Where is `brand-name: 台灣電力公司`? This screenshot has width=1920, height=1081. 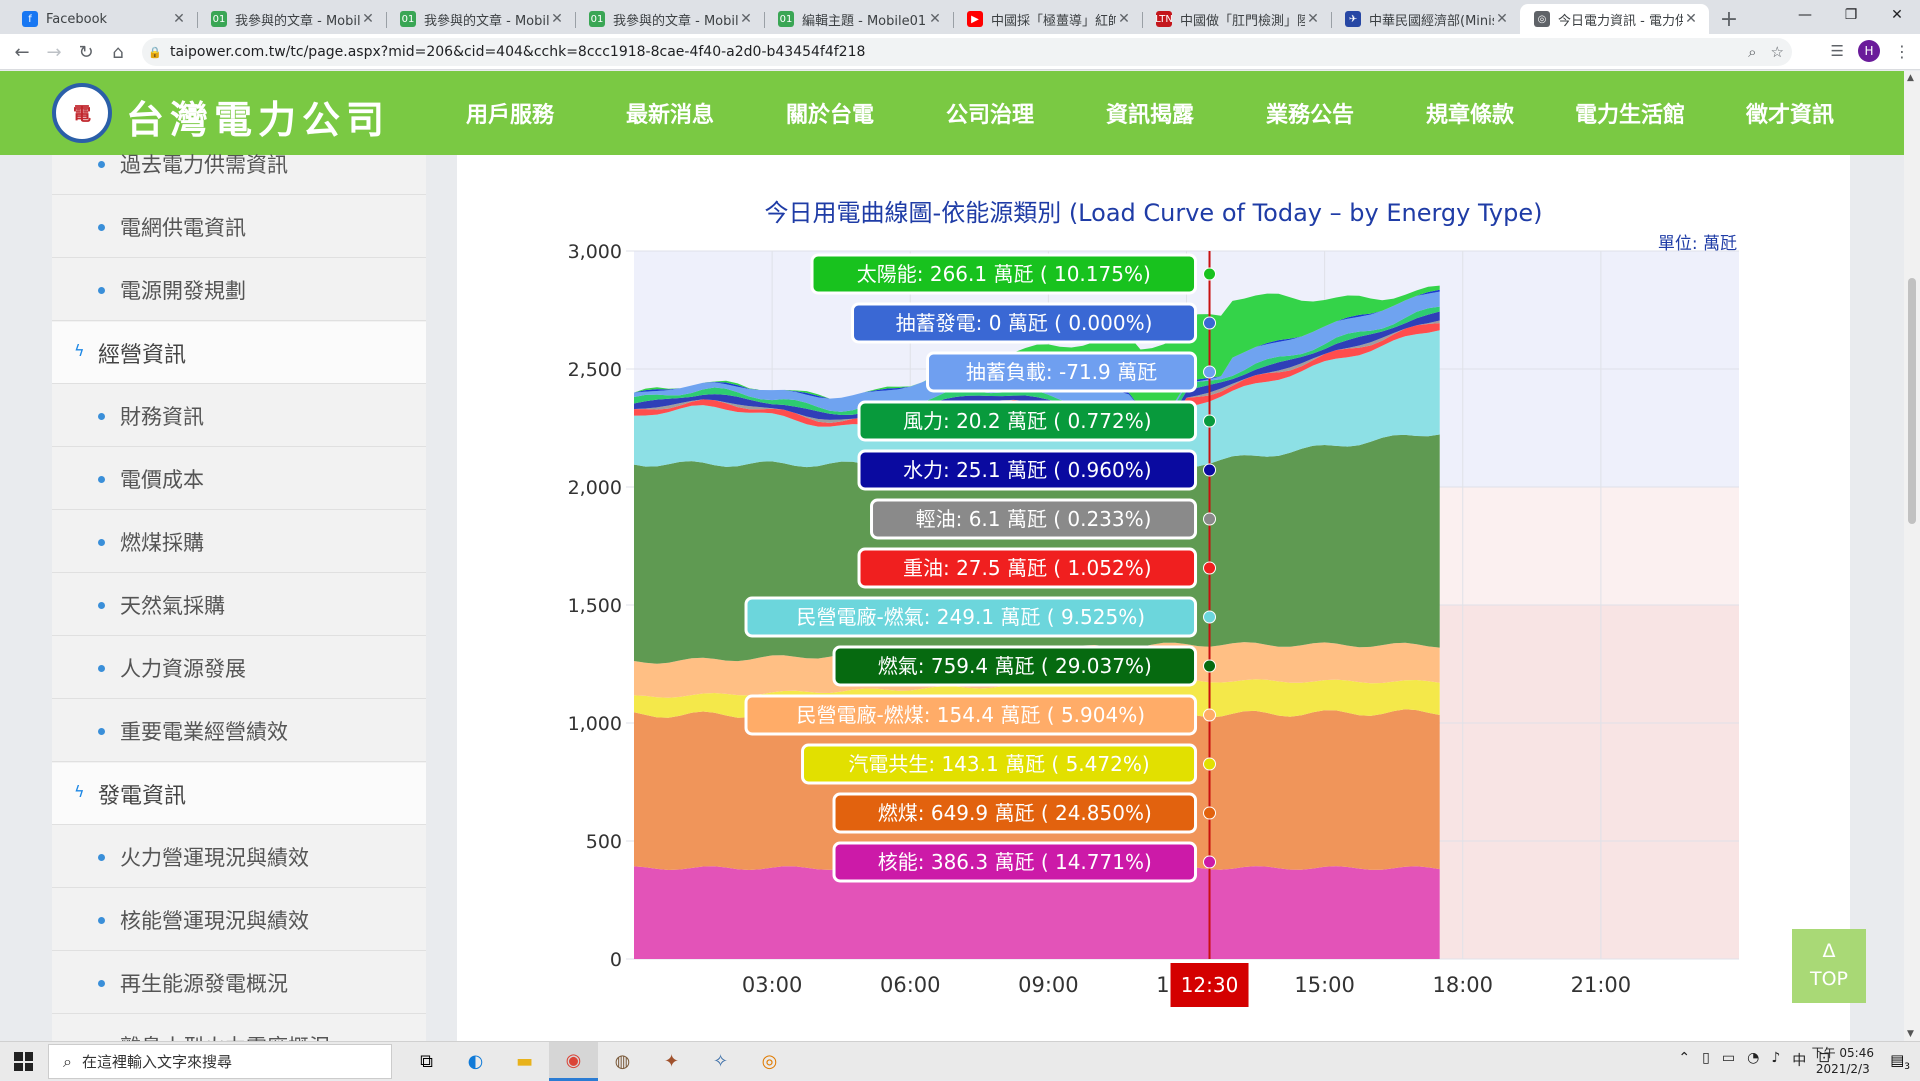
brand-name: 台灣電力公司 is located at coordinates (258, 119).